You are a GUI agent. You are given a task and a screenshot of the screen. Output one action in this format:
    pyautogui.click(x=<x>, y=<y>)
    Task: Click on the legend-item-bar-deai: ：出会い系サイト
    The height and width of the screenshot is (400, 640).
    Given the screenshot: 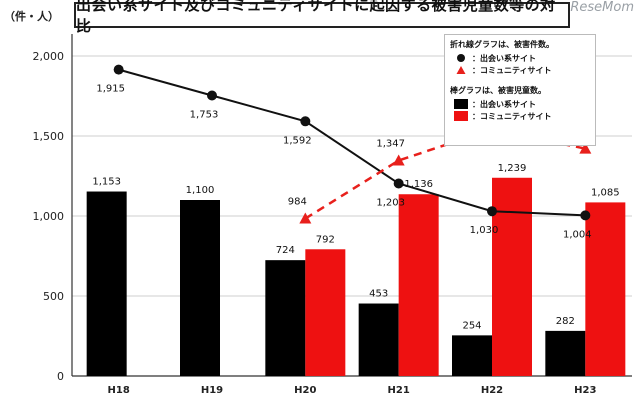 What is the action you would take?
    pyautogui.click(x=522, y=104)
    